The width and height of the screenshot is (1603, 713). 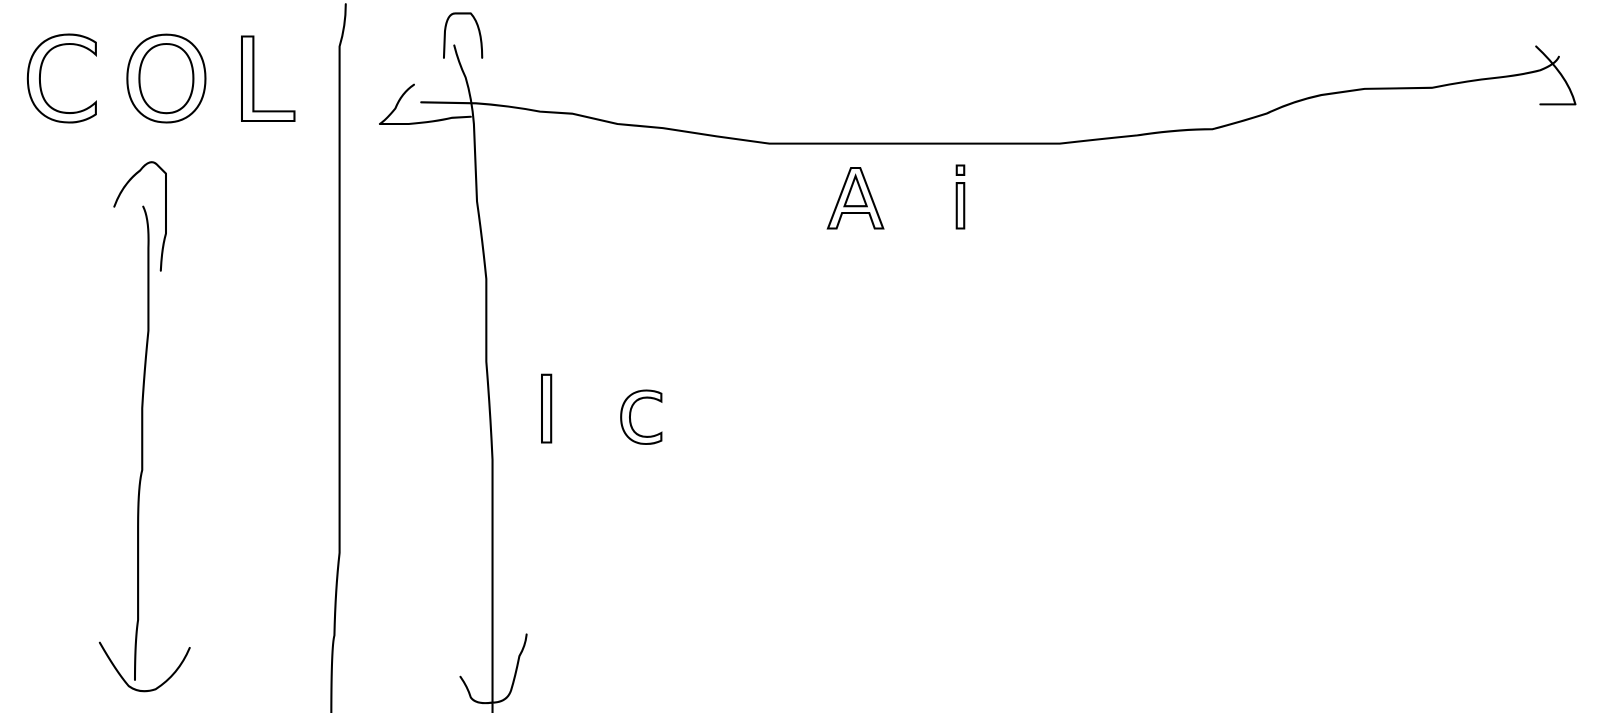 I want to click on horizontal-arrow, so click(x=977, y=95).